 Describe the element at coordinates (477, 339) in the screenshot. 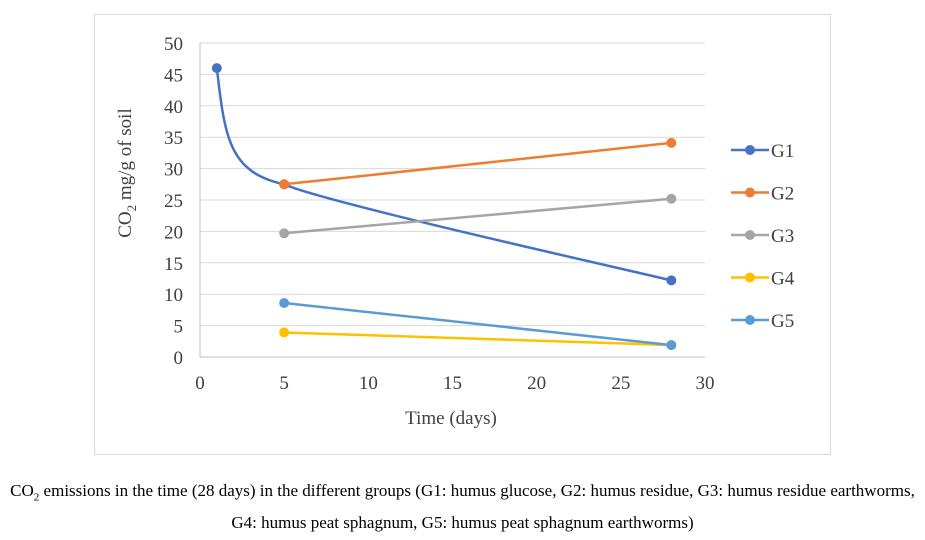

I see `series-line-g4` at that location.